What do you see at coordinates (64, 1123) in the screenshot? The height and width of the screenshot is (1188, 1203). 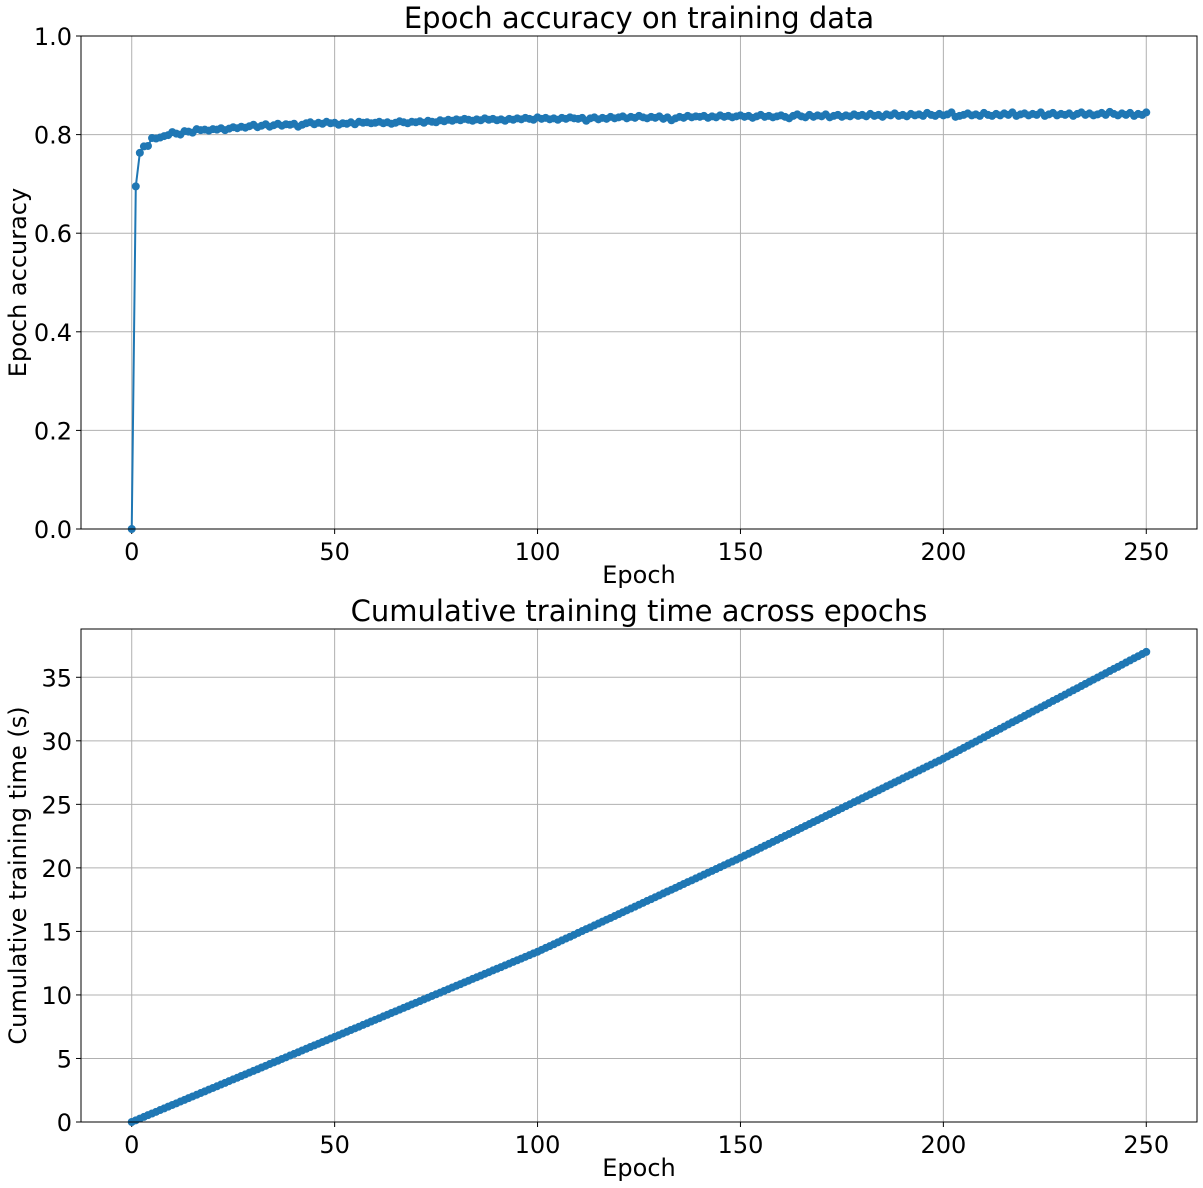 I see `y-tick-label: 0` at bounding box center [64, 1123].